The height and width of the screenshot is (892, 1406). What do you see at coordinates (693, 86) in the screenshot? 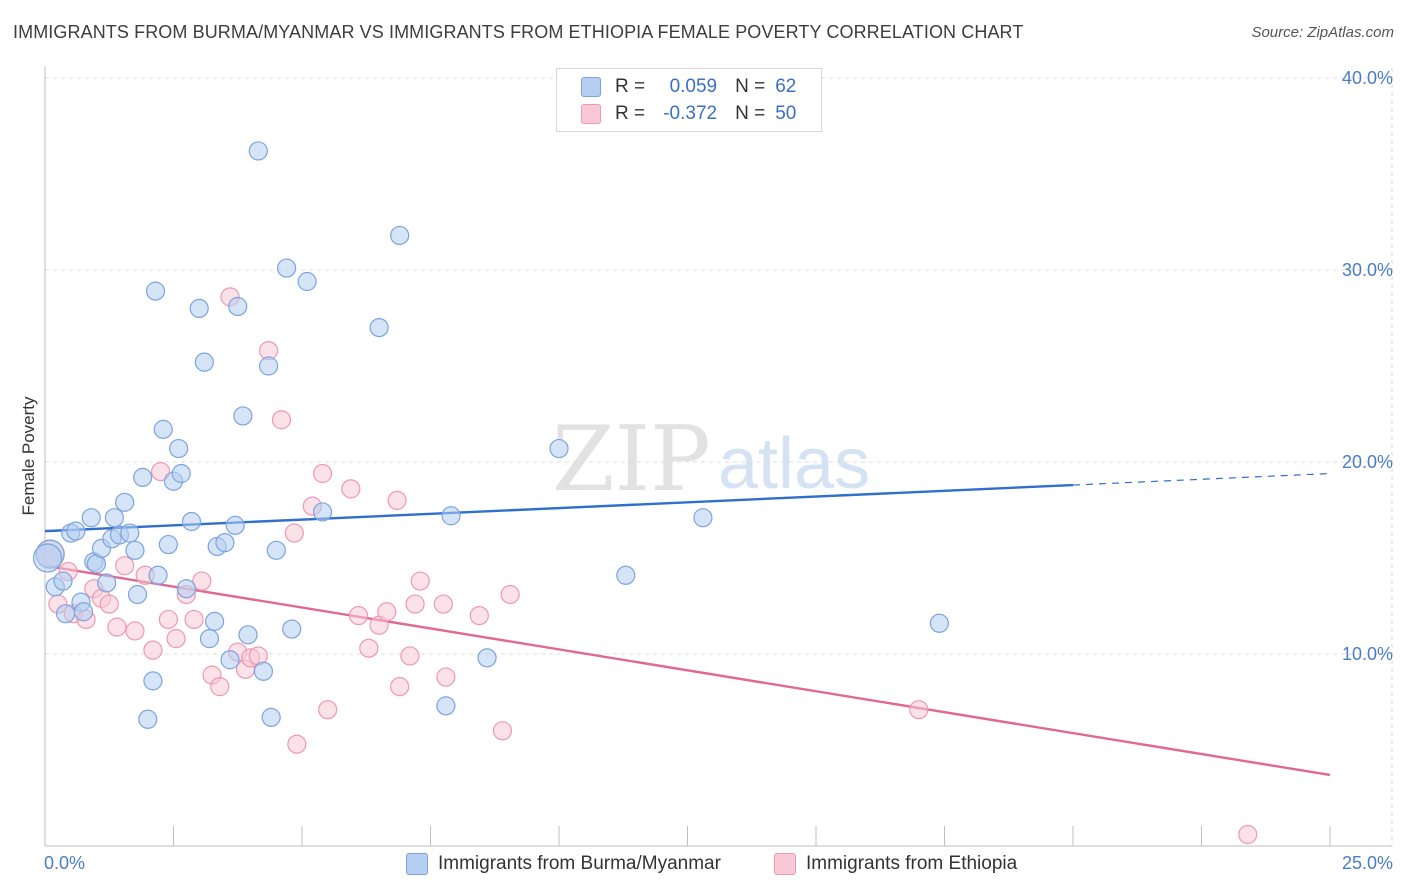
I see `legend-r-value: 0.059` at bounding box center [693, 86].